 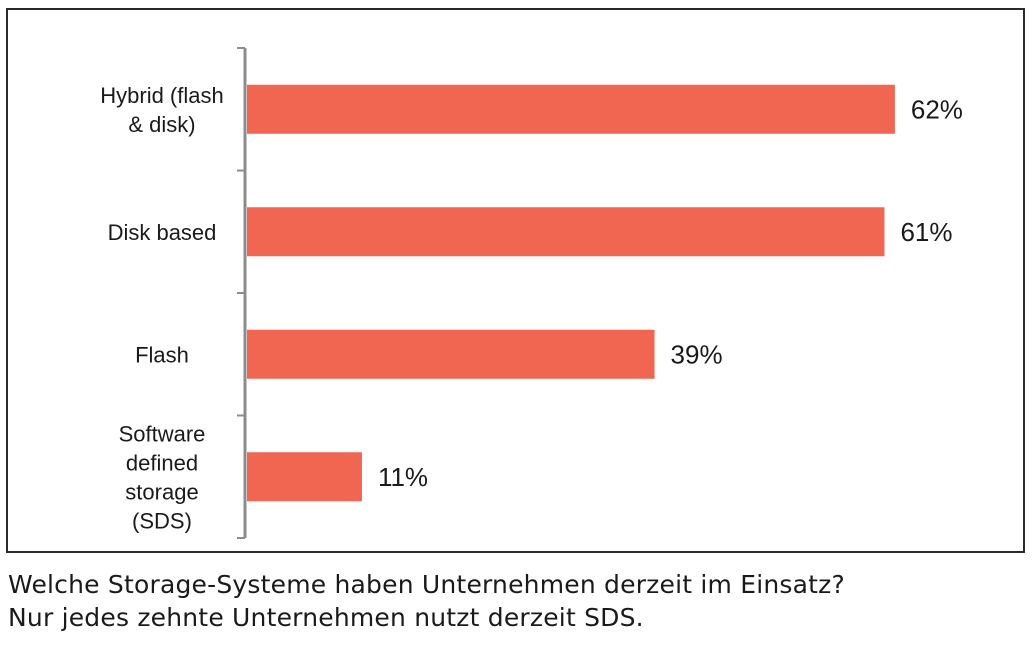 What do you see at coordinates (937, 109) in the screenshot?
I see `data-label: 62%` at bounding box center [937, 109].